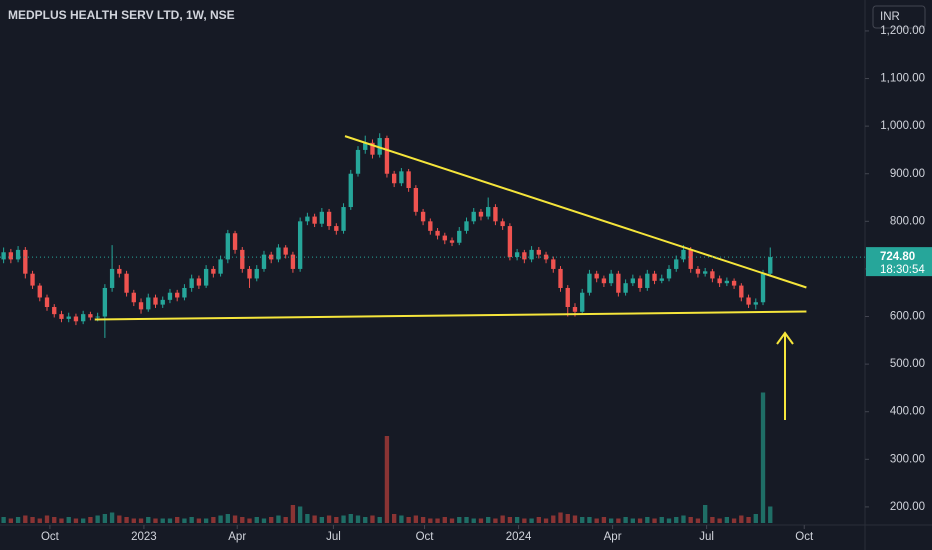  What do you see at coordinates (237, 537) in the screenshot?
I see `x-tick-label: Apr` at bounding box center [237, 537].